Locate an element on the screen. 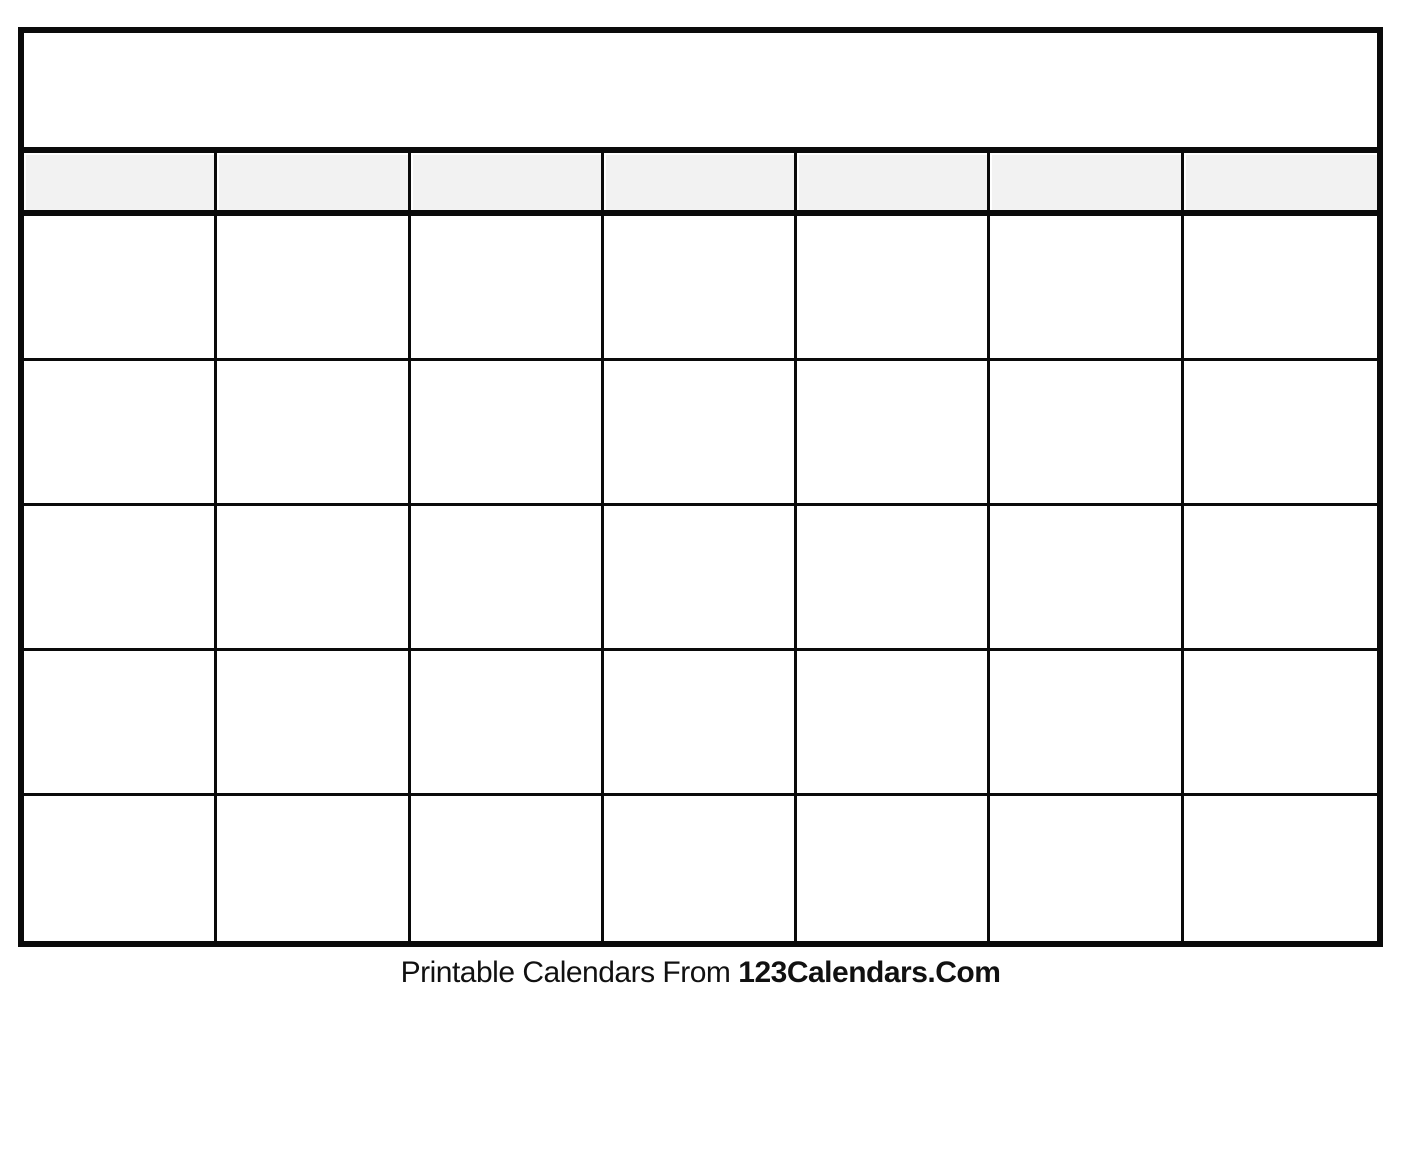 The height and width of the screenshot is (1153, 1403). footer-brand: 123Calendars.Com is located at coordinates (869, 972).